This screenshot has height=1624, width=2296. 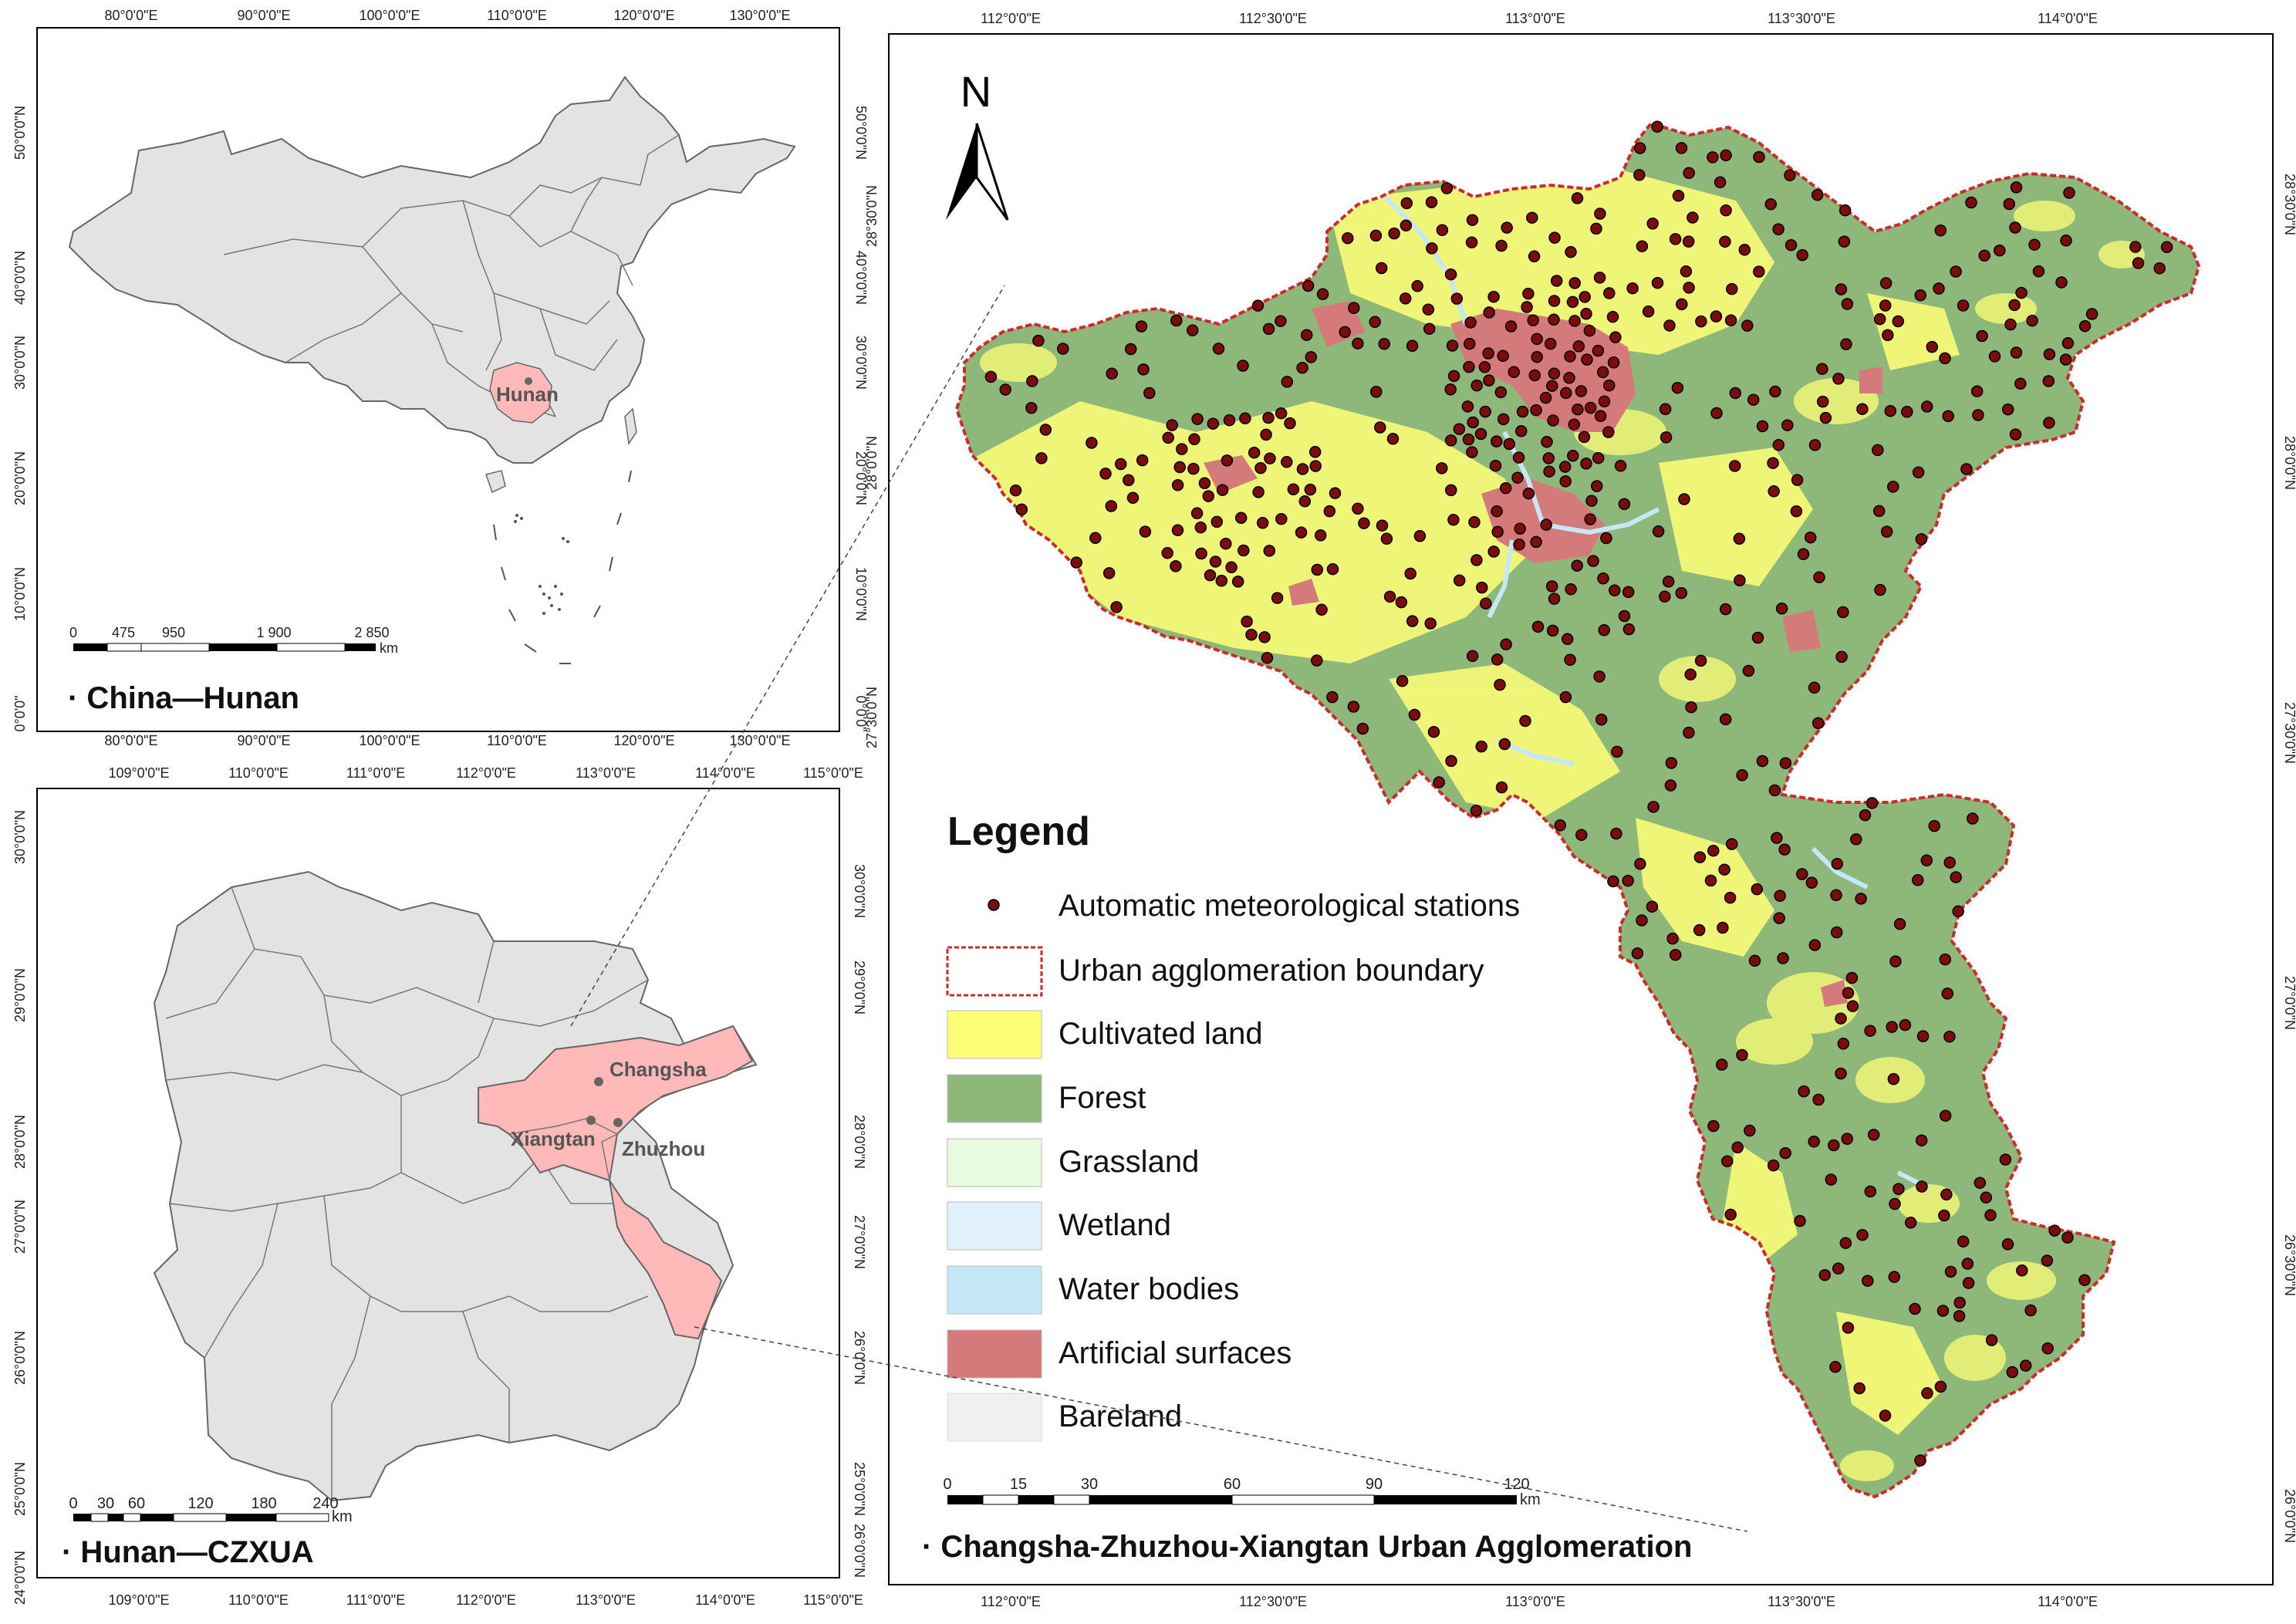 What do you see at coordinates (20, 837) in the screenshot?
I see `hunan-left-tick: 30°0'0"N` at bounding box center [20, 837].